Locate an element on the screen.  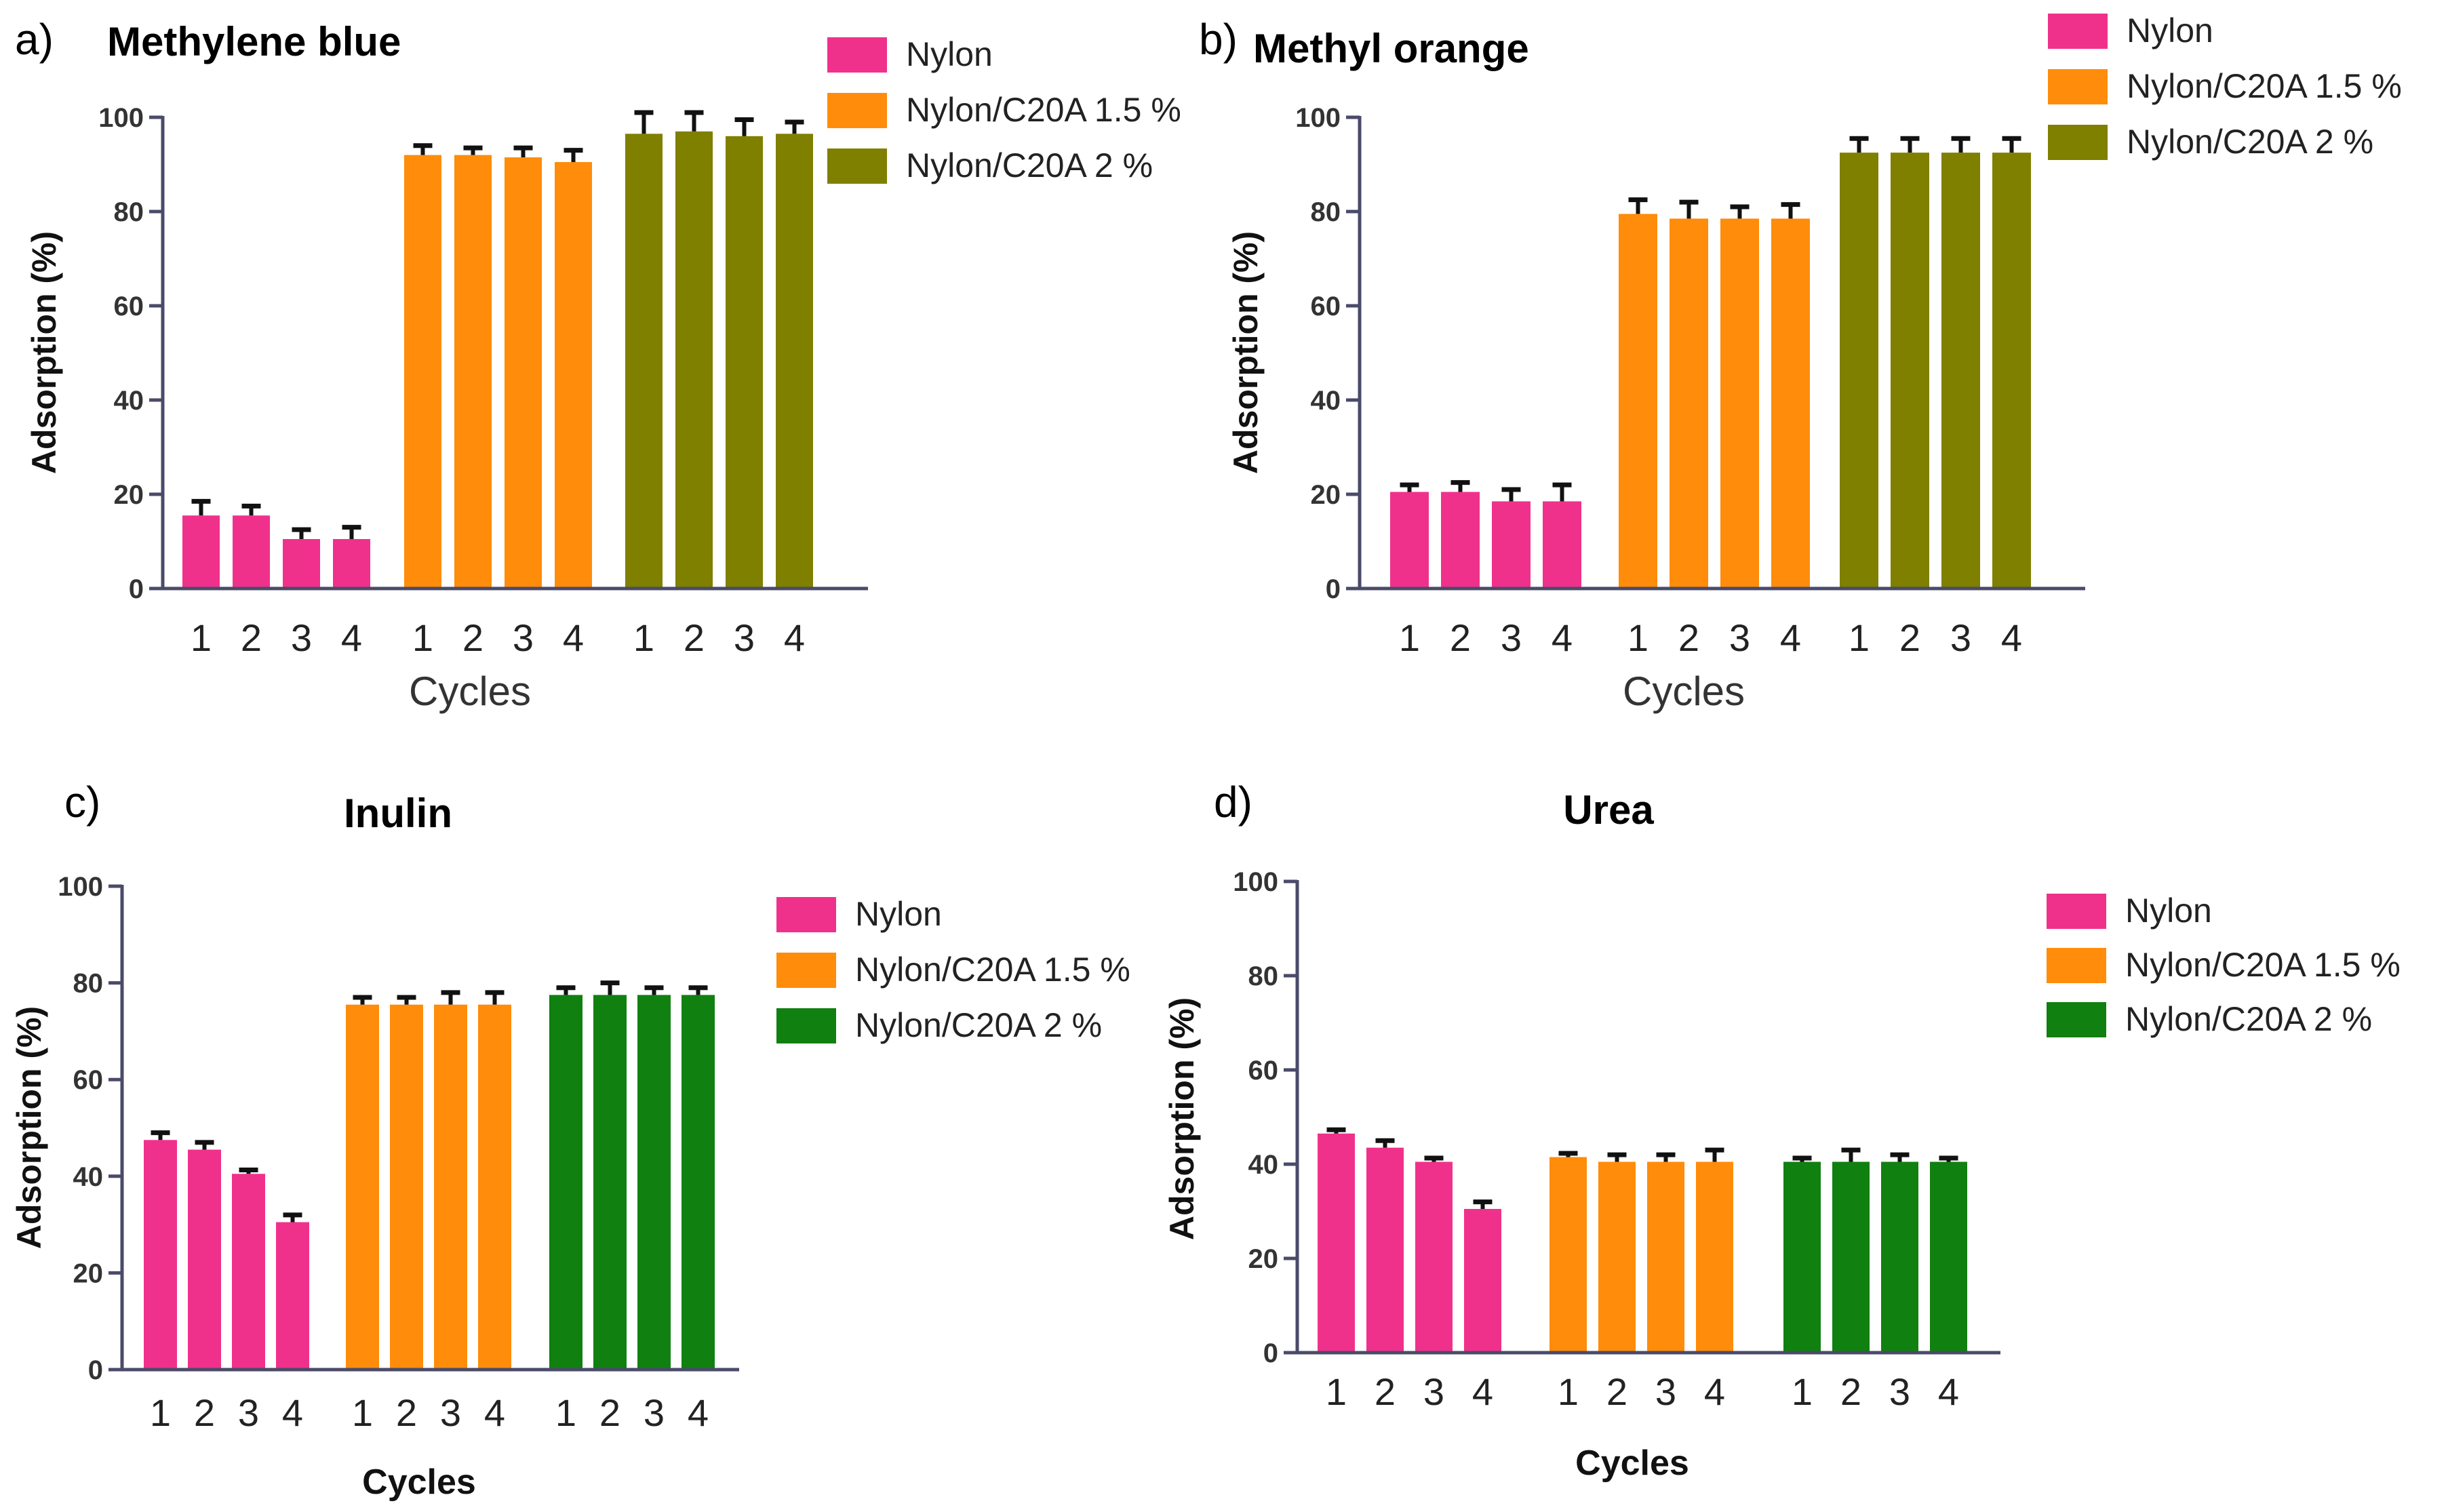
chart-title: Methyl orange is located at coordinates (1391, 49).